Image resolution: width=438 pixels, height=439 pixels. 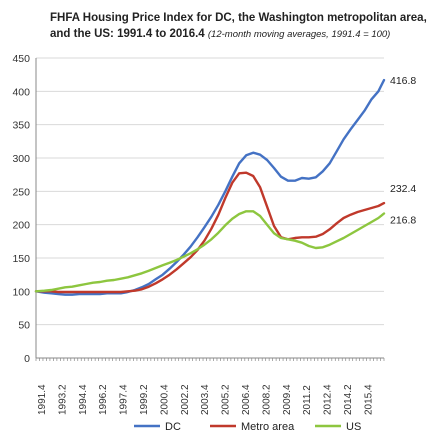 I want to click on y-tick-label: 400, so click(x=21, y=92).